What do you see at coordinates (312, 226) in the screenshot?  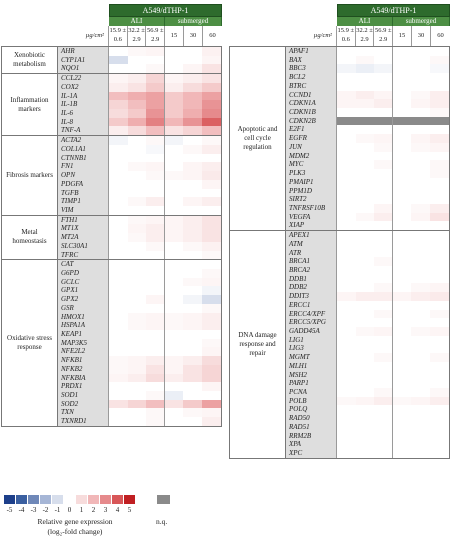 I see `gene-name: XIAP` at bounding box center [312, 226].